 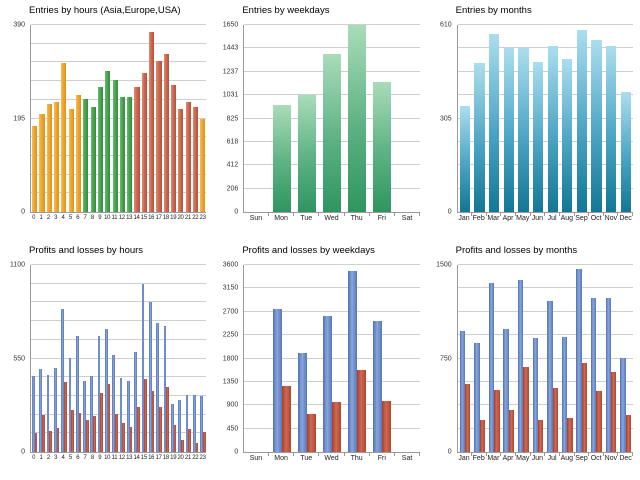 What do you see at coordinates (230, 48) in the screenshot?
I see `y-axis-label: 1443` at bounding box center [230, 48].